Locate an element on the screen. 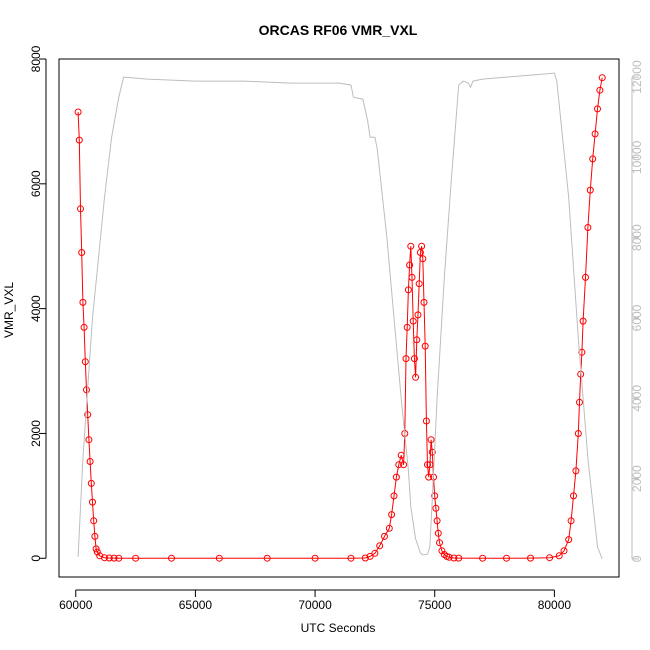 The width and height of the screenshot is (650, 650). y2-tick-label: 6000 is located at coordinates (637, 317).